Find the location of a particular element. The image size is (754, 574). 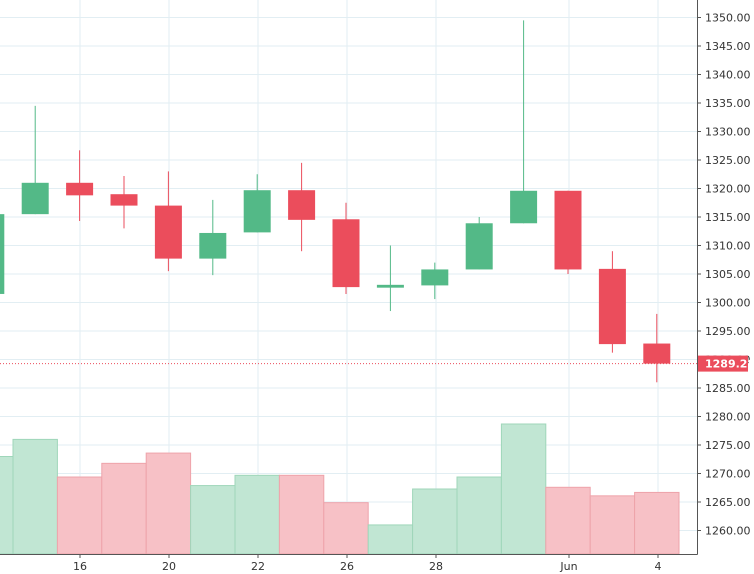

y-tick-label: 1270.00 is located at coordinates (728, 474).